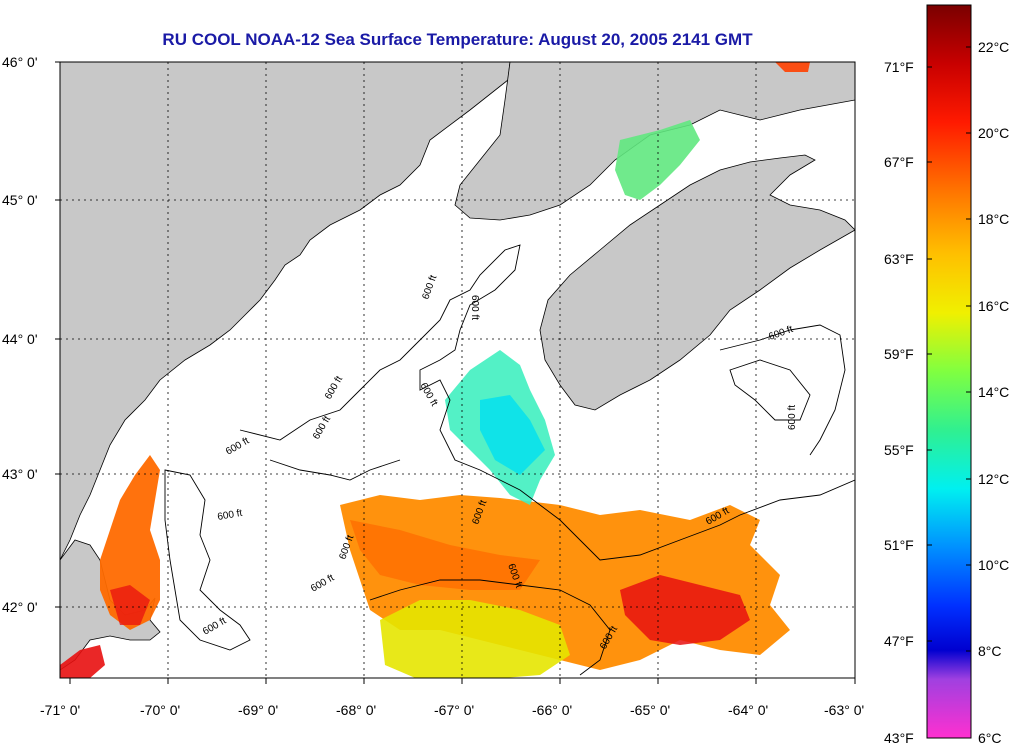  I want to click on celsius-tick: 12°C, so click(994, 479).